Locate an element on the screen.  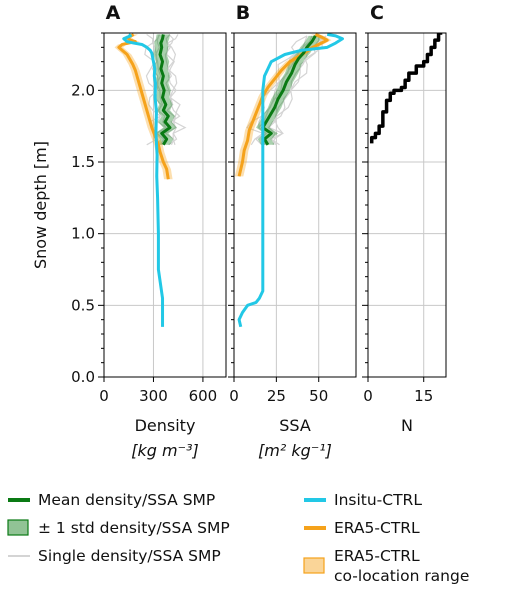
legend-label: Insitu-CTRL is located at coordinates (378, 500).